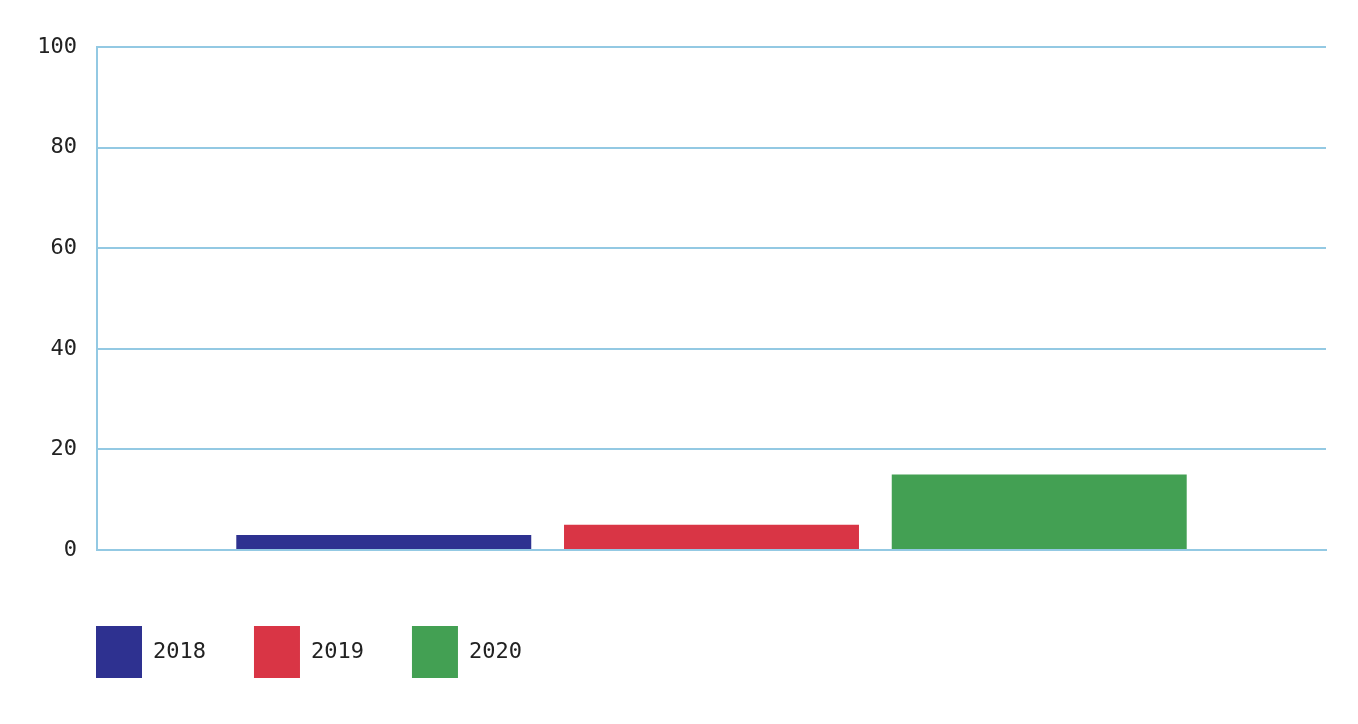  I want to click on legend-label: 2019, so click(337, 650).